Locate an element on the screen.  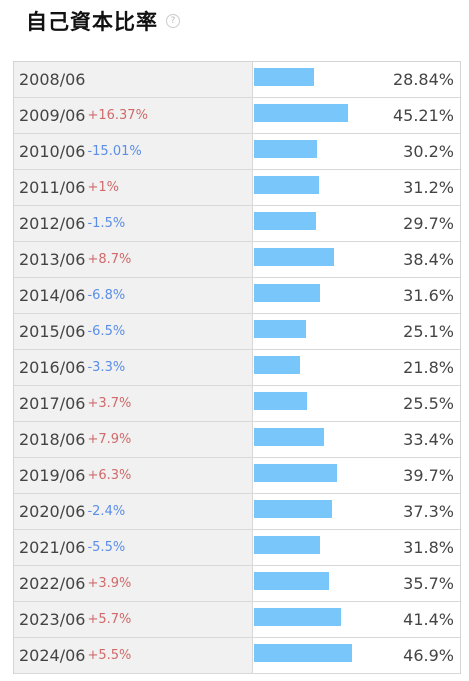
bar-cell: 29.7% is located at coordinates (357, 223).